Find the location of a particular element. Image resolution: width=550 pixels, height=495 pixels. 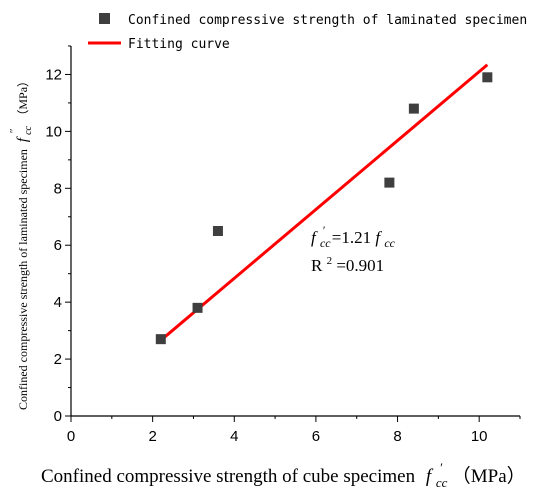

x-tick-label: 2 is located at coordinates (152, 436).